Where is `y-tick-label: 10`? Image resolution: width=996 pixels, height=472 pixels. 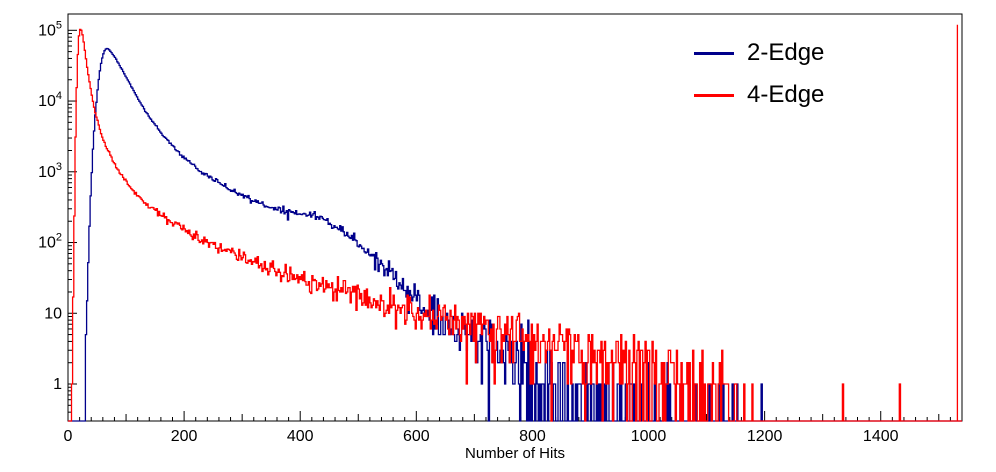
y-tick-label: 10 is located at coordinates (53, 313).